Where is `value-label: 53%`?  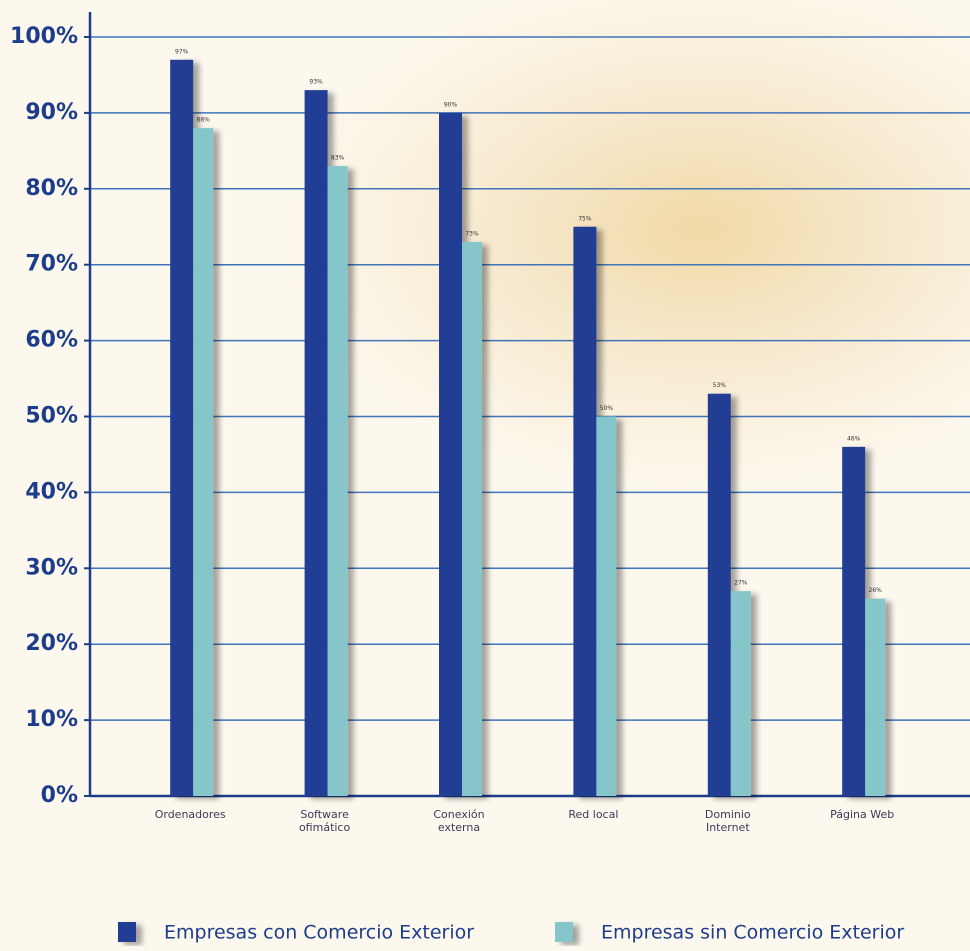
value-label: 53% is located at coordinates (720, 385).